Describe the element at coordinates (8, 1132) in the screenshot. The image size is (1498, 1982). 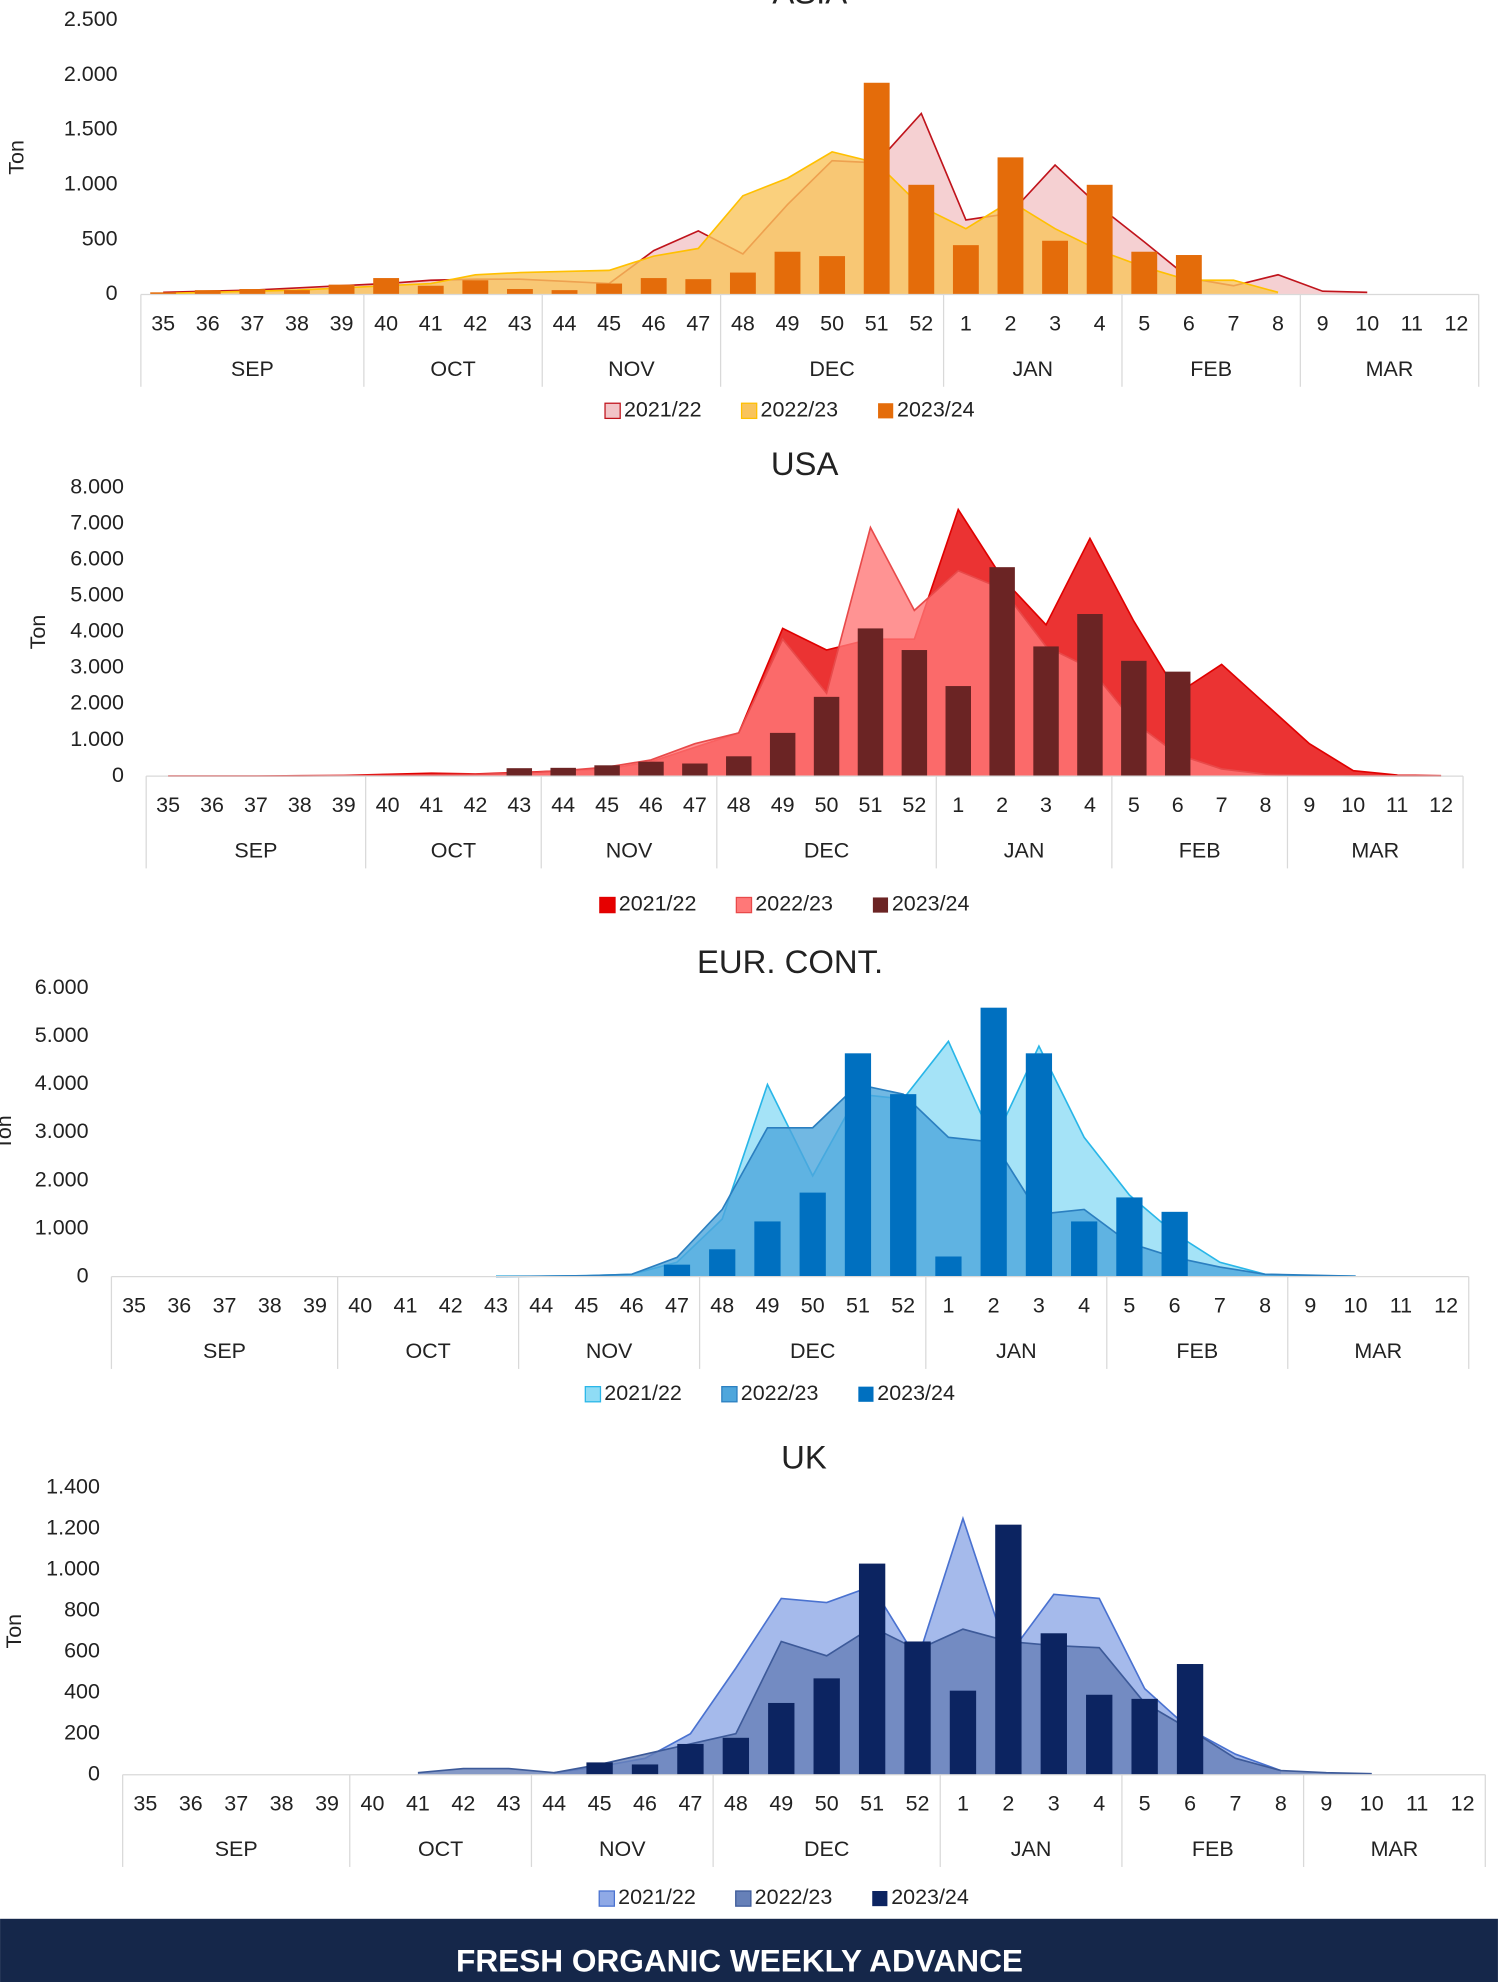
I see `y-axis-label: Ton` at that location.